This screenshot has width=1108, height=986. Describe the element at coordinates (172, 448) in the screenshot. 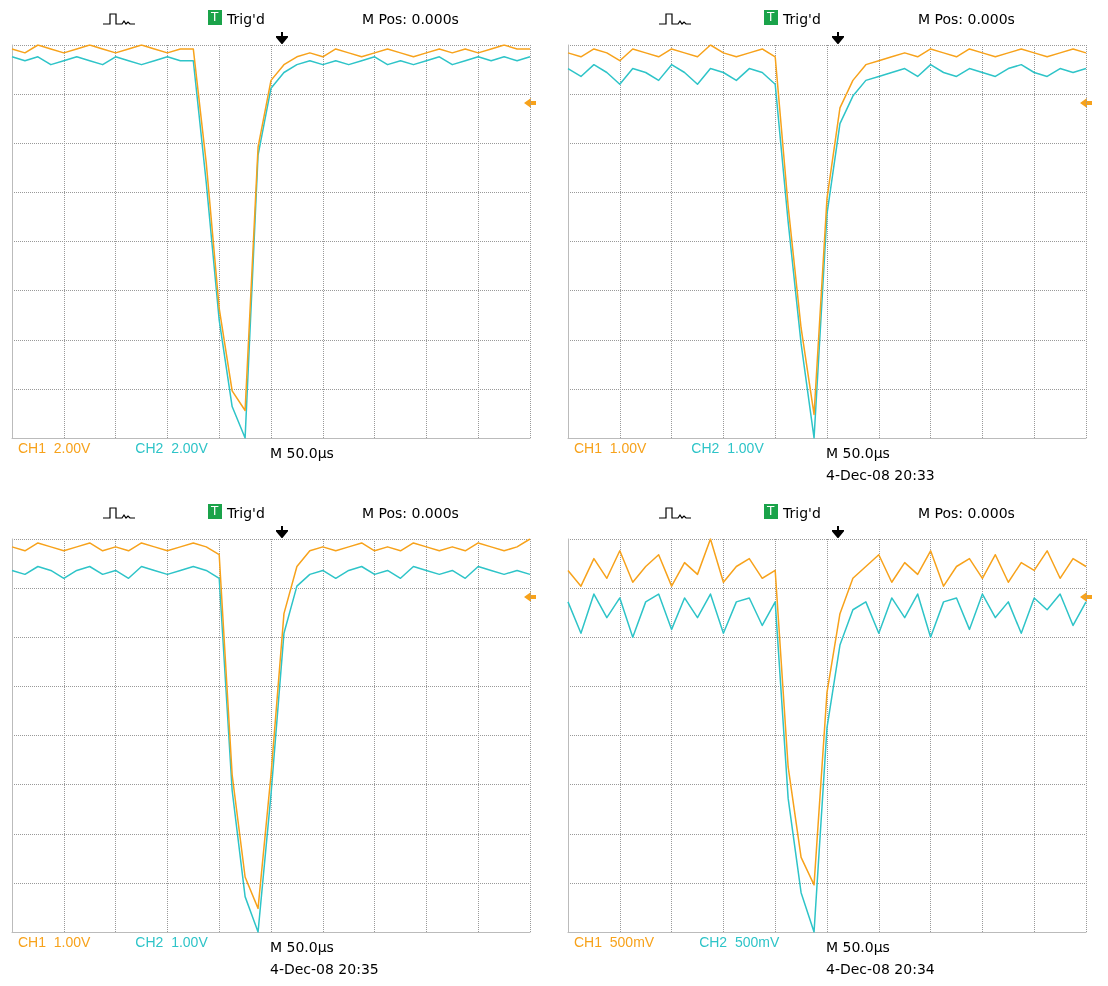

I see `text: CH2 2.00V` at that location.